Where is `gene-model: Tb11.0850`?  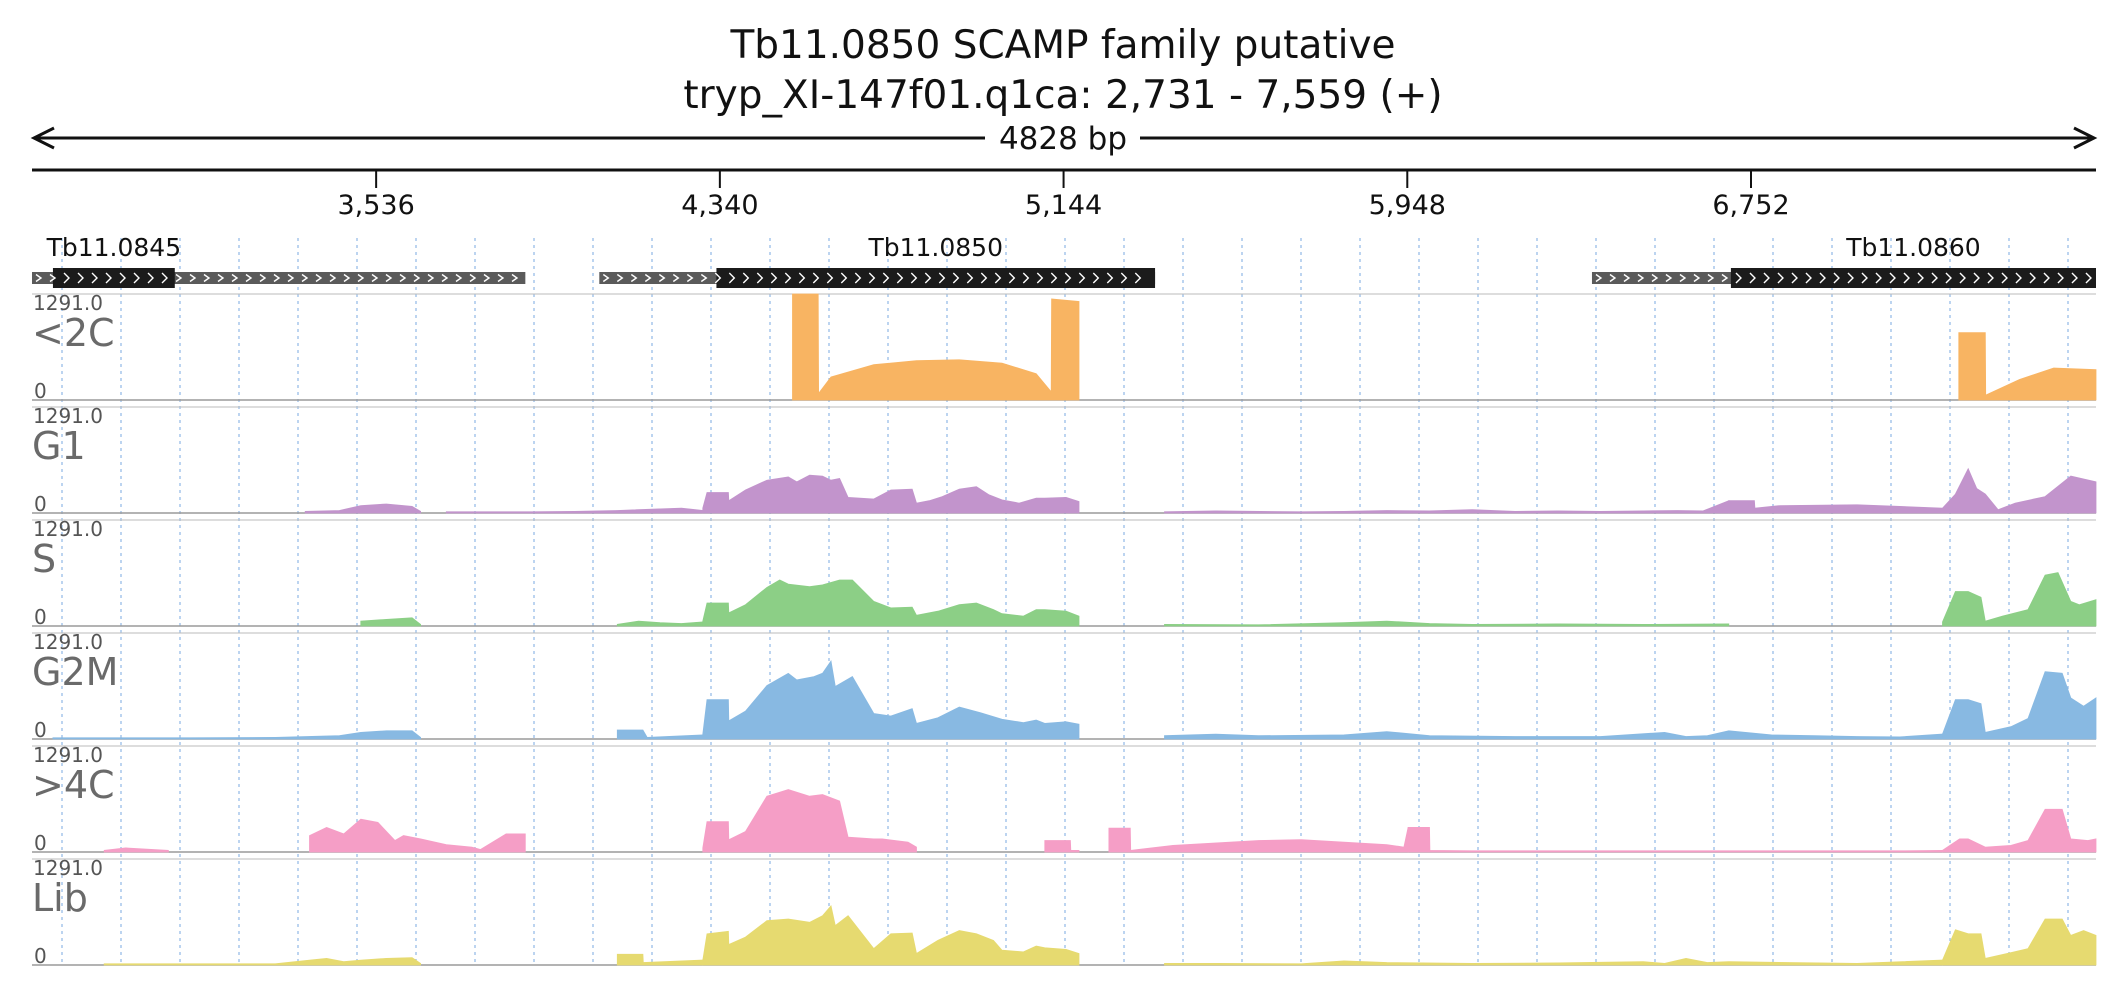 gene-model: Tb11.0850 is located at coordinates (877, 260).